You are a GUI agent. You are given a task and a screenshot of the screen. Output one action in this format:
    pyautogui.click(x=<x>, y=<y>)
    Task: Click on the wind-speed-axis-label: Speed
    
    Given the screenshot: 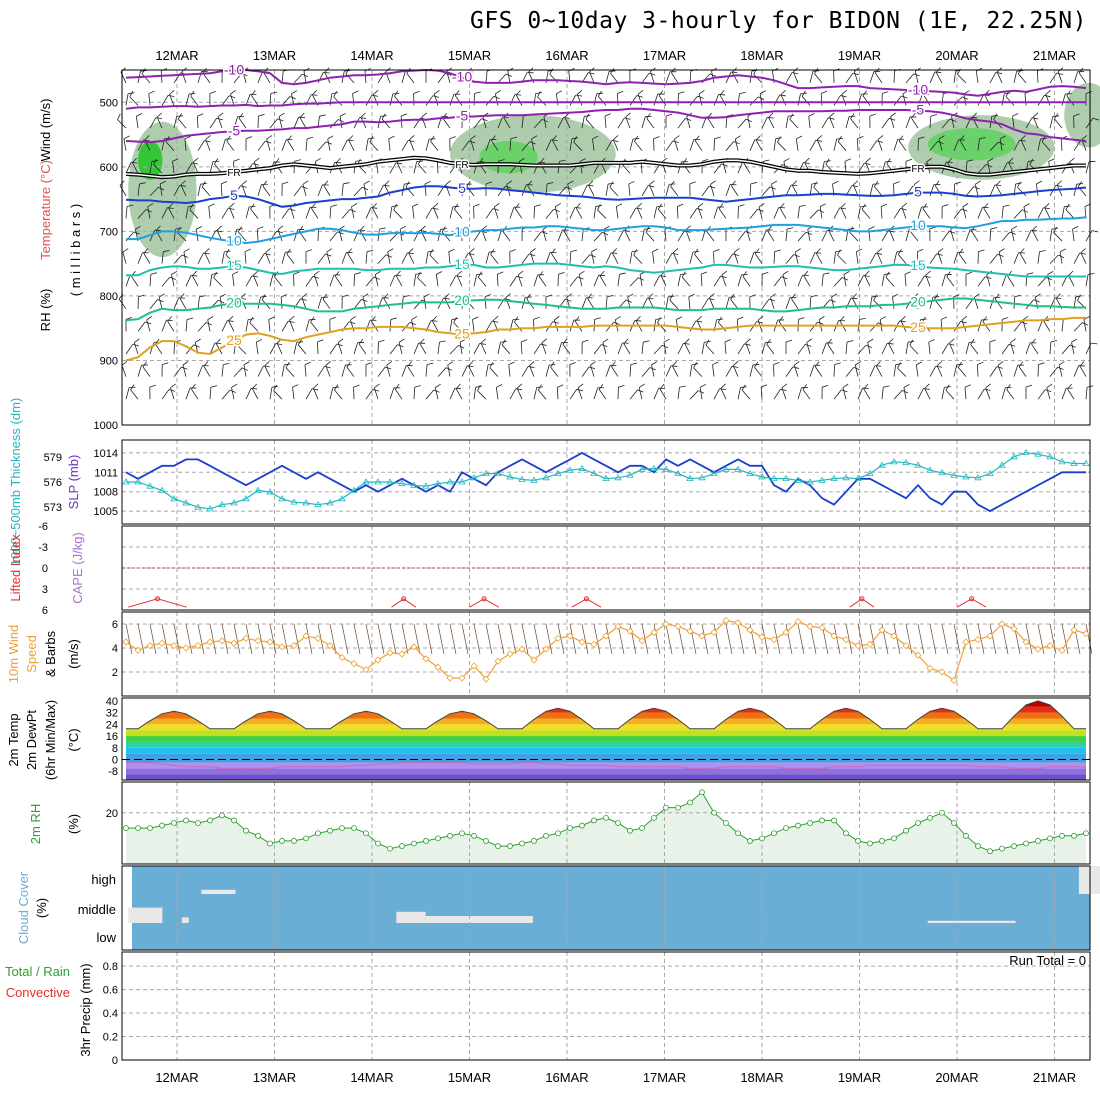 What is the action you would take?
    pyautogui.click(x=31, y=654)
    